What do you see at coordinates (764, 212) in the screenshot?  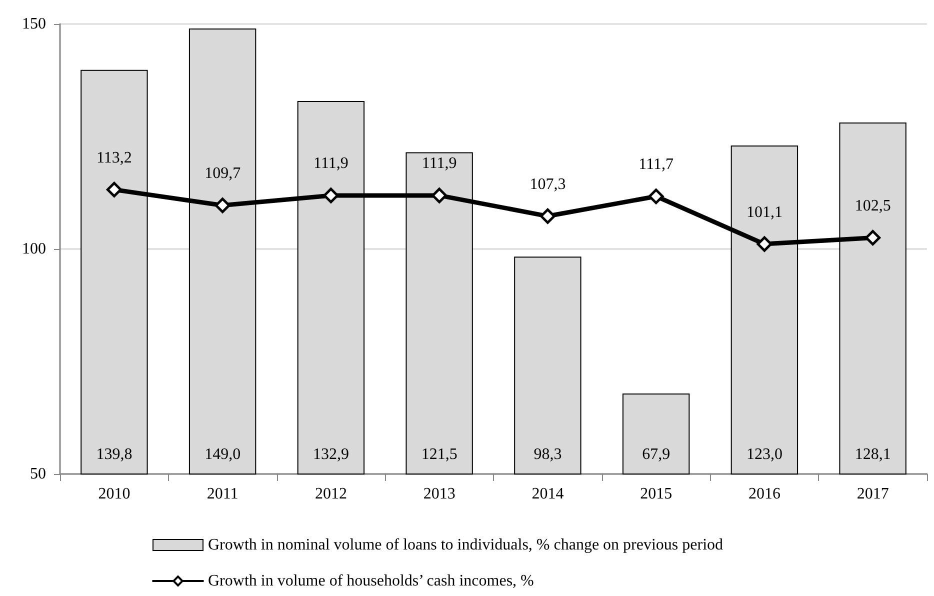 I see `data-label: 101,1` at bounding box center [764, 212].